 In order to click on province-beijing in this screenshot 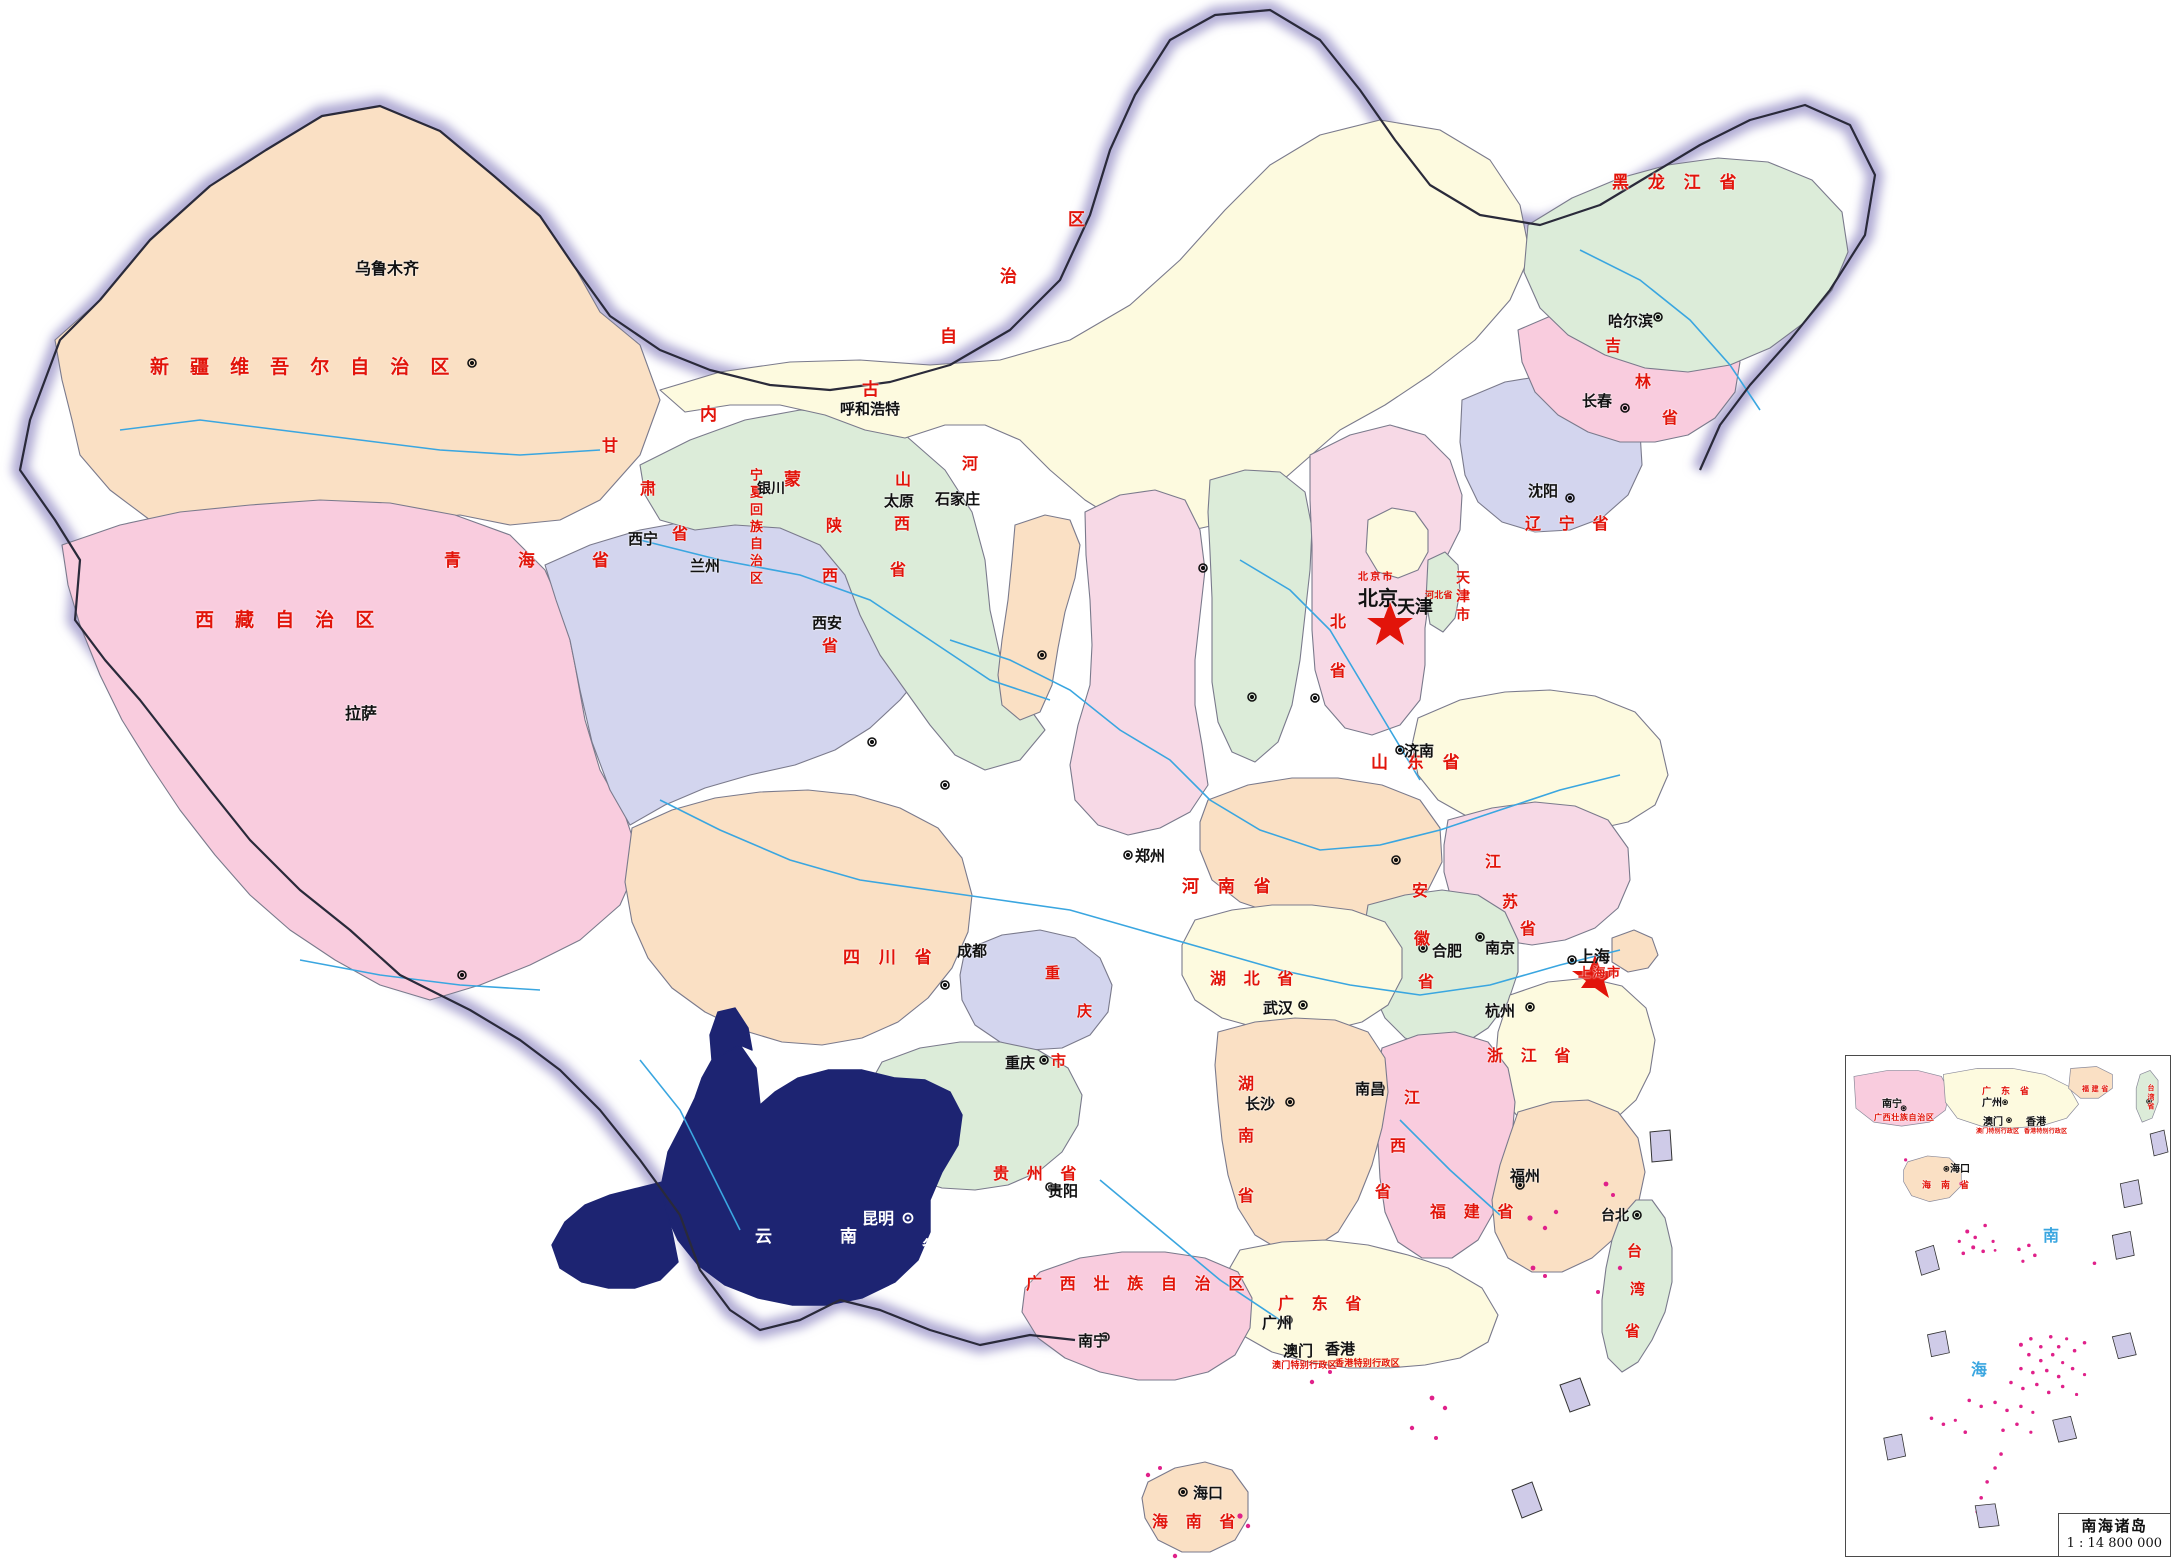, I will do `click(1397, 543)`.